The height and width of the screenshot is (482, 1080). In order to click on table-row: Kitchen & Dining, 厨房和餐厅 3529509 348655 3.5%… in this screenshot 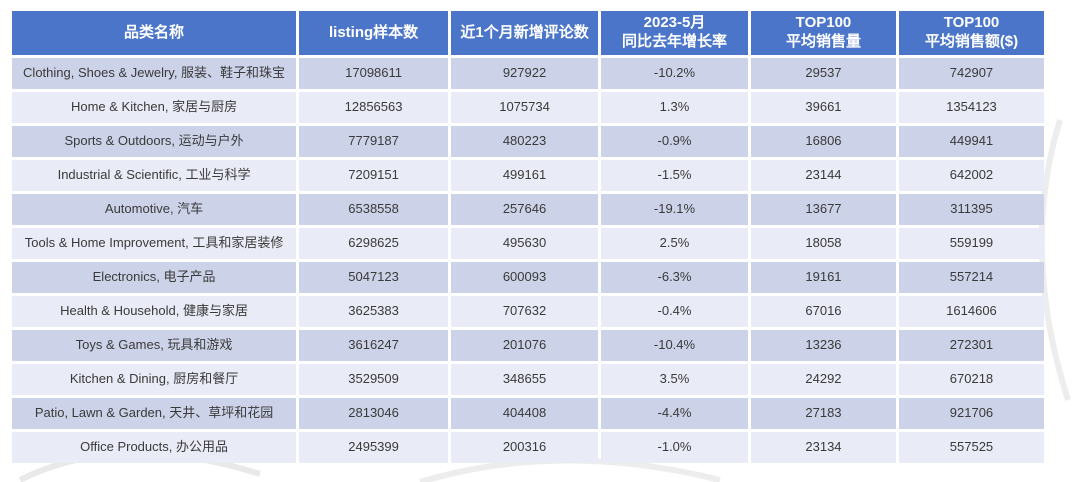, I will do `click(528, 379)`.